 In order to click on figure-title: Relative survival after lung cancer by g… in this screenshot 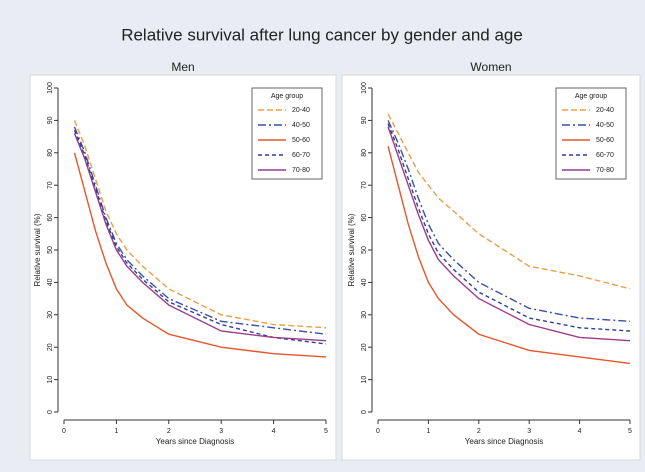, I will do `click(322, 34)`.